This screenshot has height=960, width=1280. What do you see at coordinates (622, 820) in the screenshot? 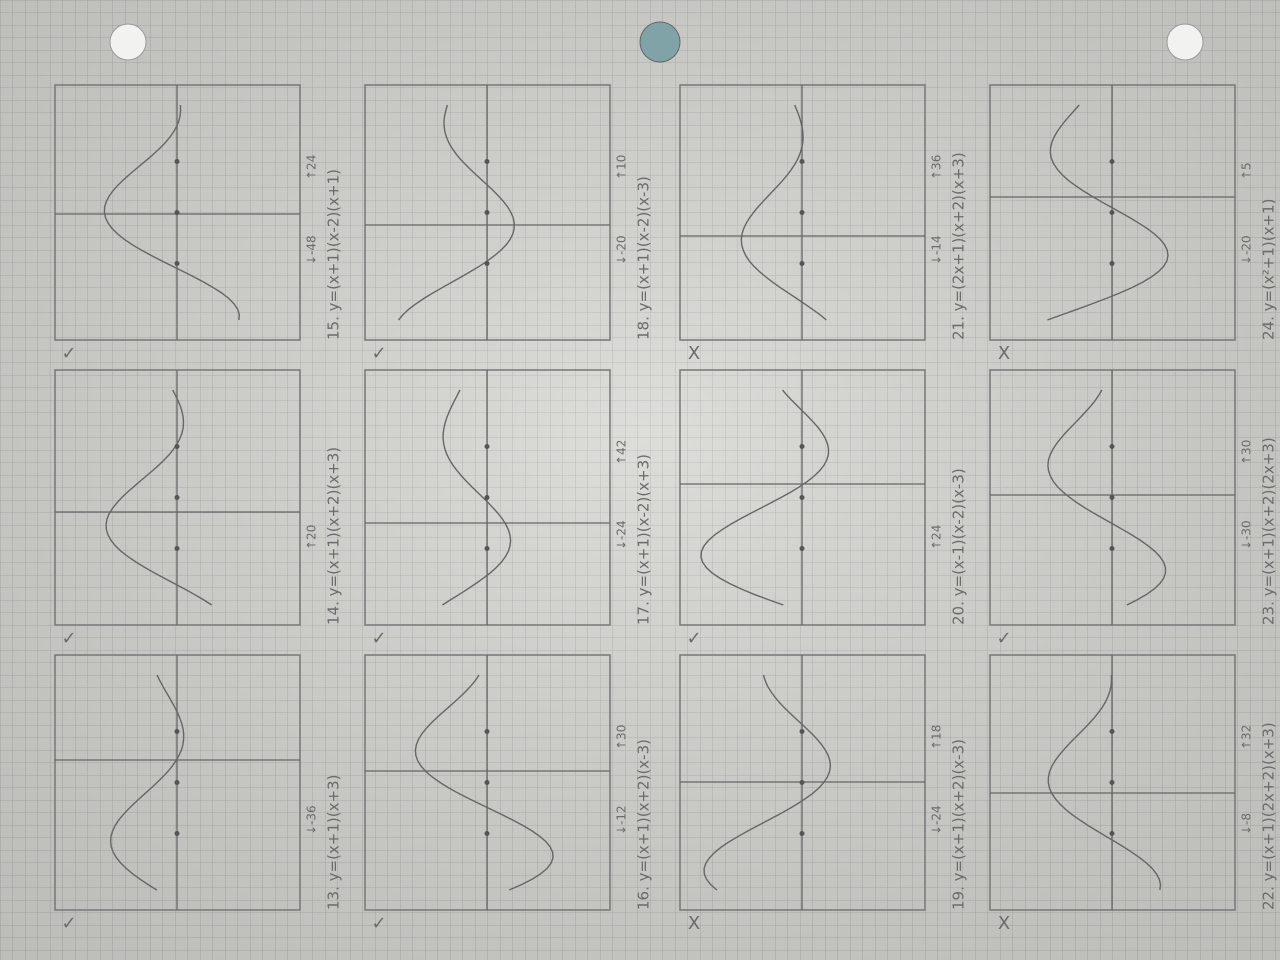
I see `note: ↓-12` at bounding box center [622, 820].